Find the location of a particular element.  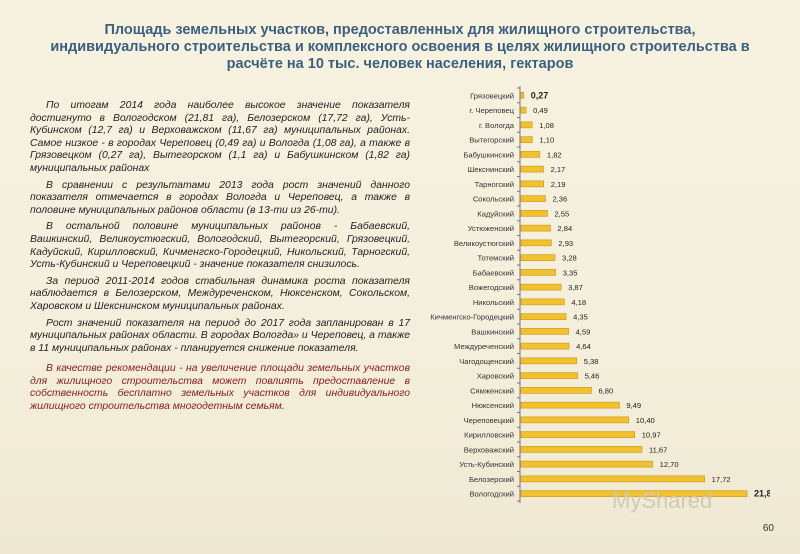

value-label: 4,59 is located at coordinates (583, 331).